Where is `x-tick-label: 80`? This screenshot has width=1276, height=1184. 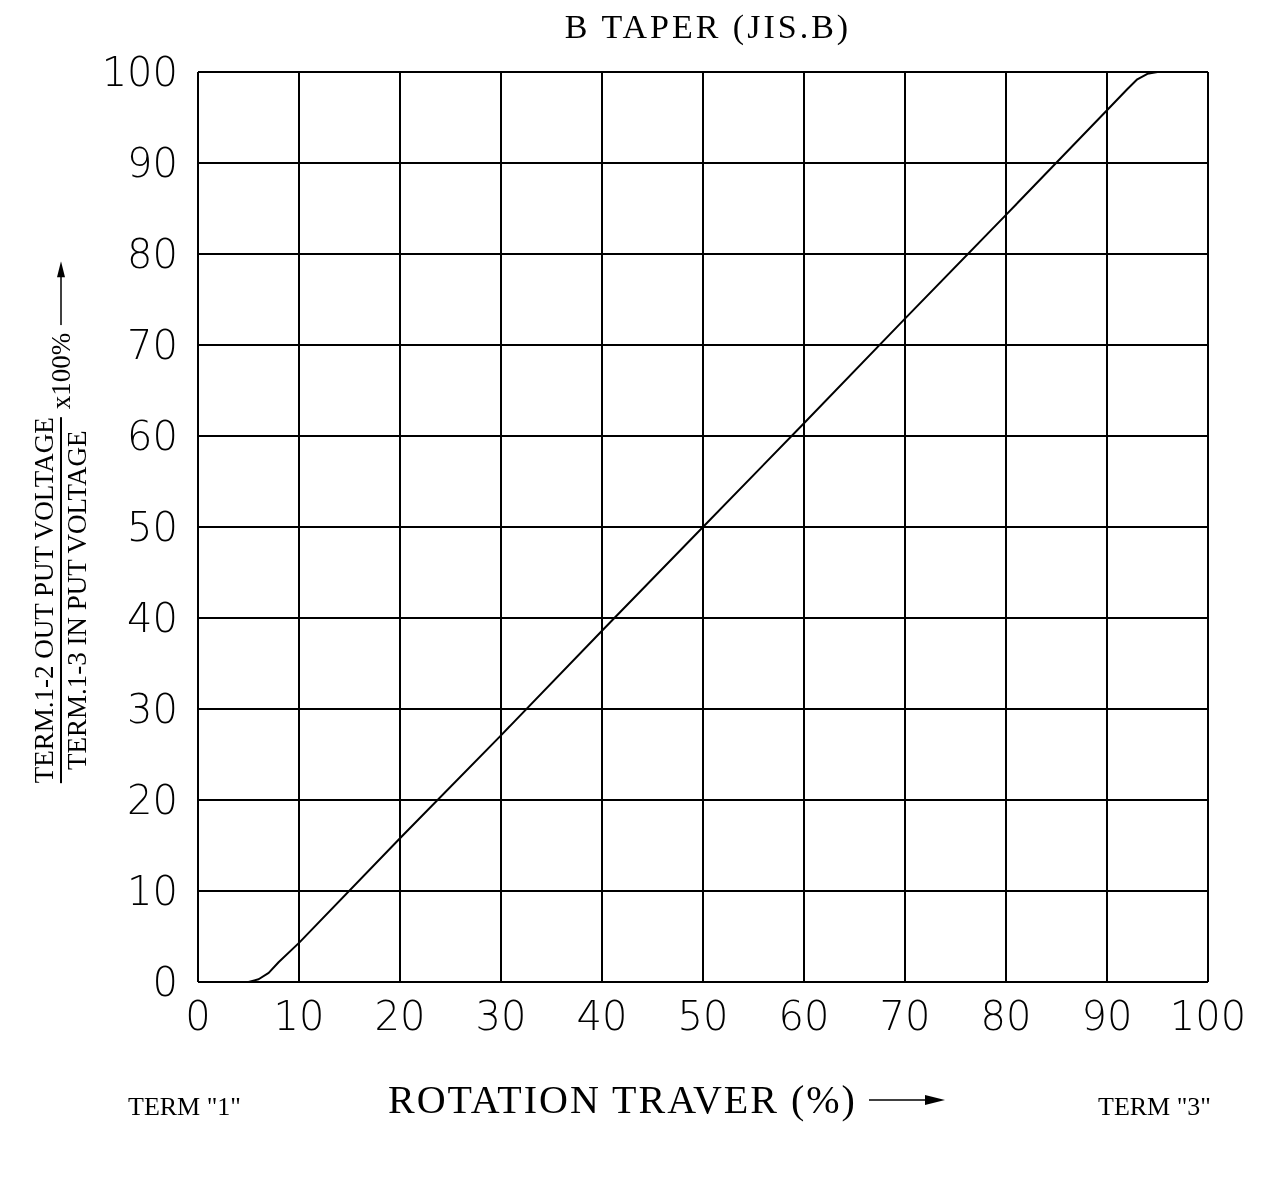
x-tick-label: 80 is located at coordinates (1006, 1016).